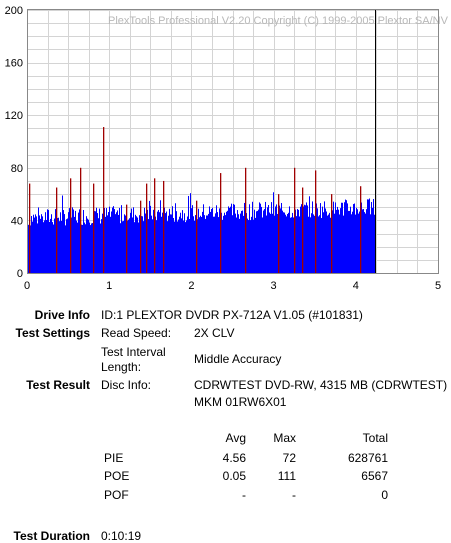  What do you see at coordinates (14, 11) in the screenshot?
I see `y-tick-label: 200` at bounding box center [14, 11].